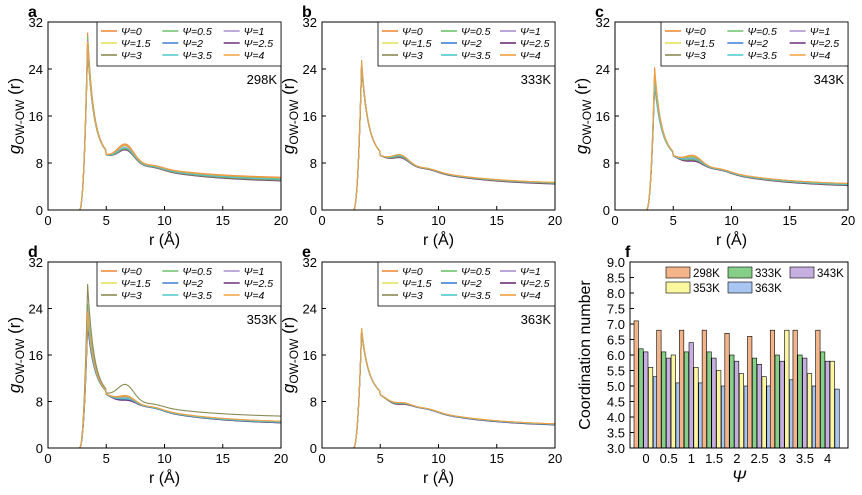 The height and width of the screenshot is (495, 862). What do you see at coordinates (39, 210) in the screenshot?
I see `y-tick-label: 0` at bounding box center [39, 210].